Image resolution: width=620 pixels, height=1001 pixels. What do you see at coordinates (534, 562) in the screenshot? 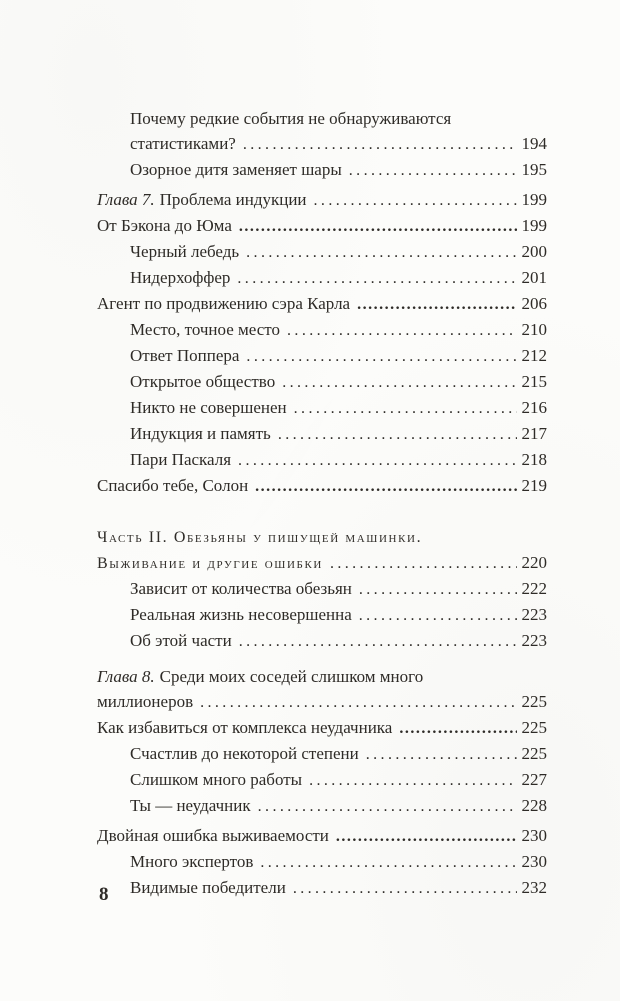
I see `toc-entry-page-number: 220` at bounding box center [534, 562].